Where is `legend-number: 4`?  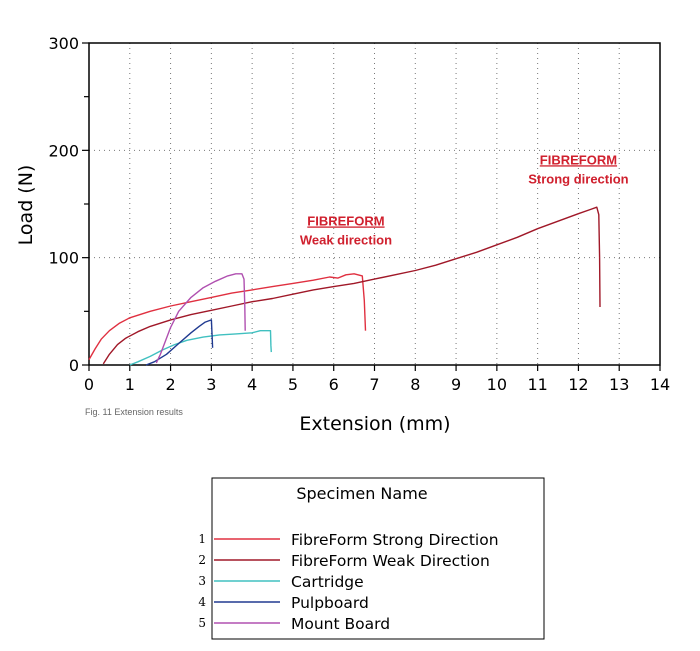
legend-number: 4 is located at coordinates (202, 602).